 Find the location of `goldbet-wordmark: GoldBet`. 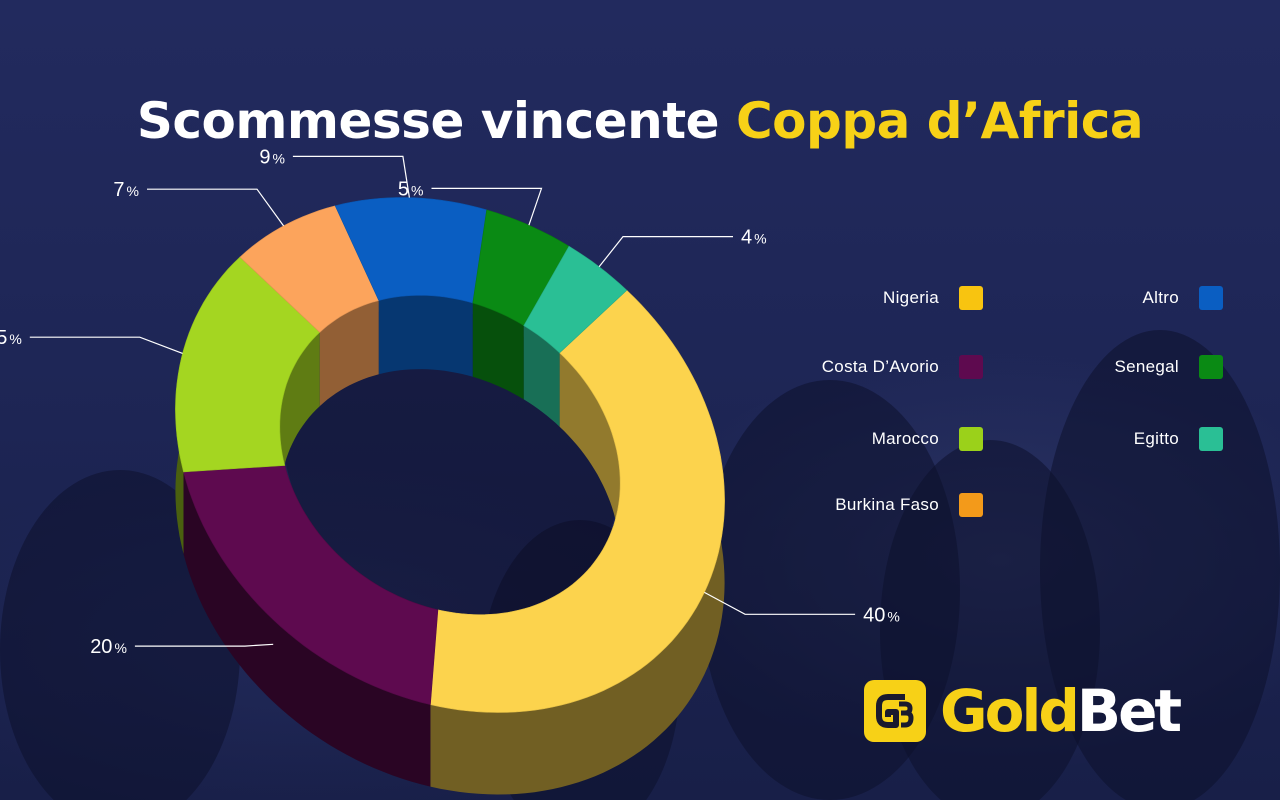

goldbet-wordmark: GoldBet is located at coordinates (1061, 711).